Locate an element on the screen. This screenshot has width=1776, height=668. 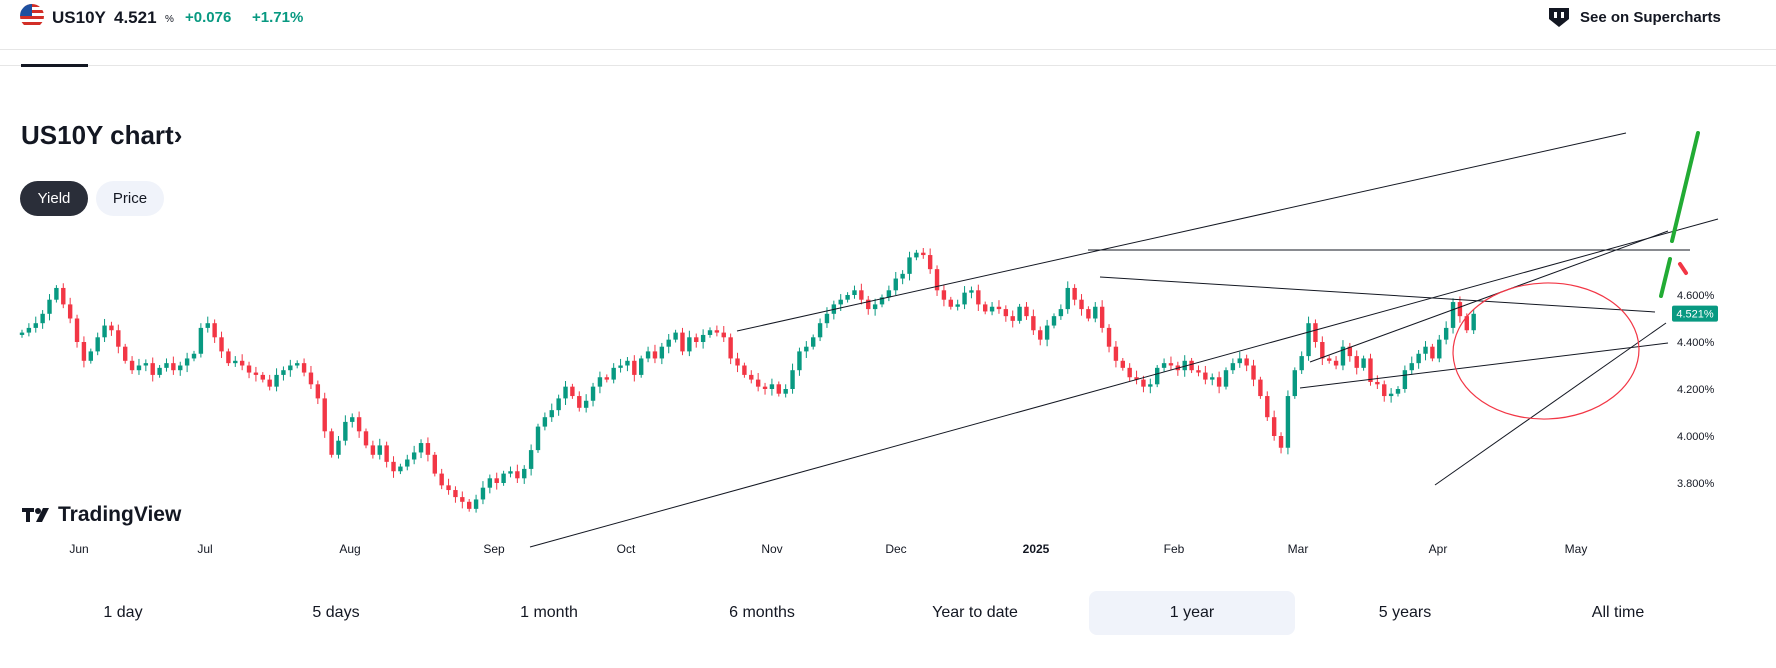
supercharts-icon is located at coordinates (1559, 17).